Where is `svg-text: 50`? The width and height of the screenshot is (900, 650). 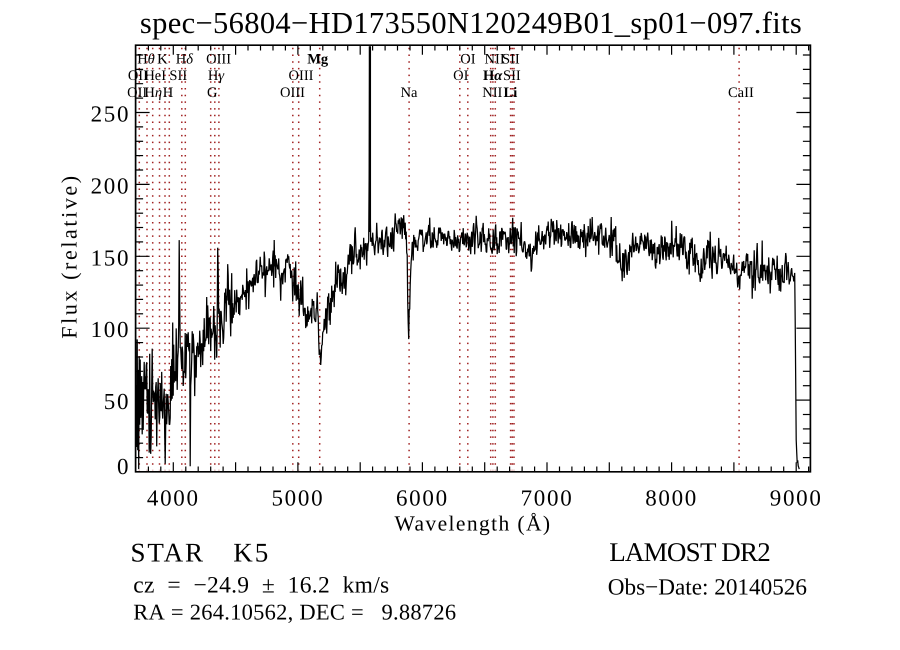 svg-text: 50 is located at coordinates (117, 401).